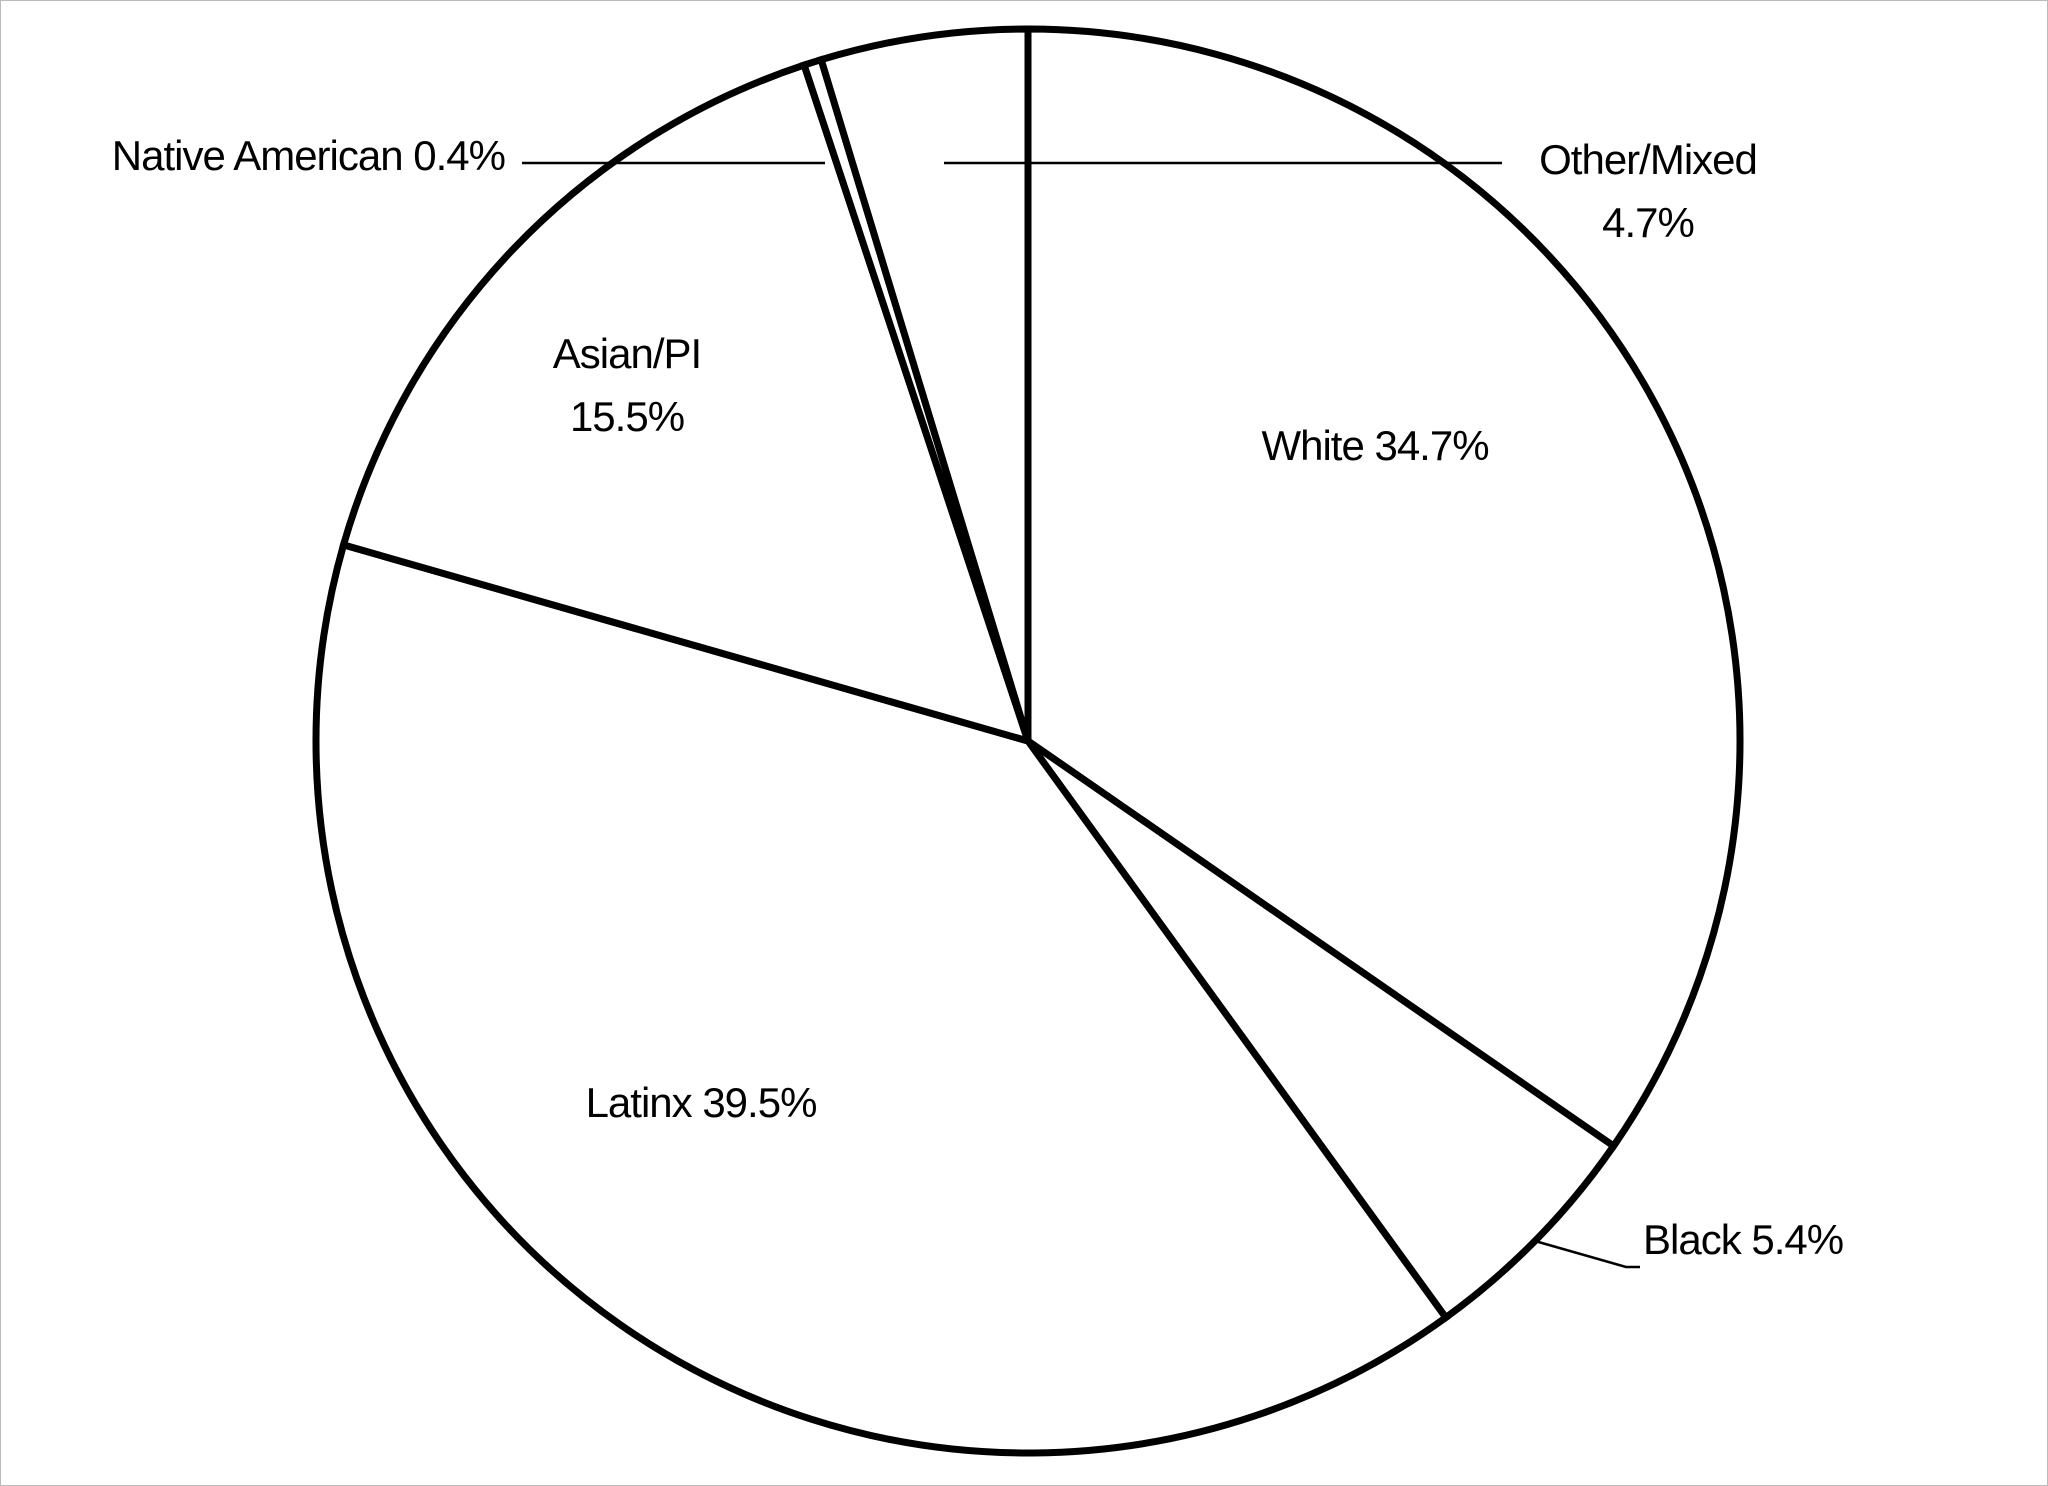  Describe the element at coordinates (459, 155) in the screenshot. I see `slice-value: 0.4%` at that location.